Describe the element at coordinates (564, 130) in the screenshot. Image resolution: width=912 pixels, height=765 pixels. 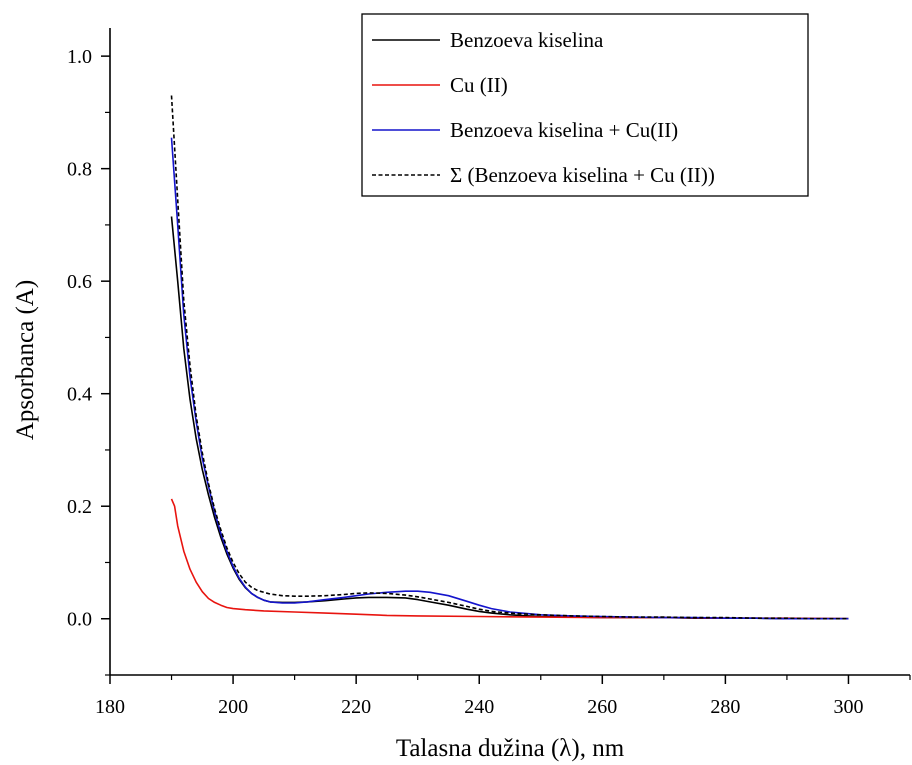
I see `legend-label: Benzoeva kiselina + Cu(II)` at that location.